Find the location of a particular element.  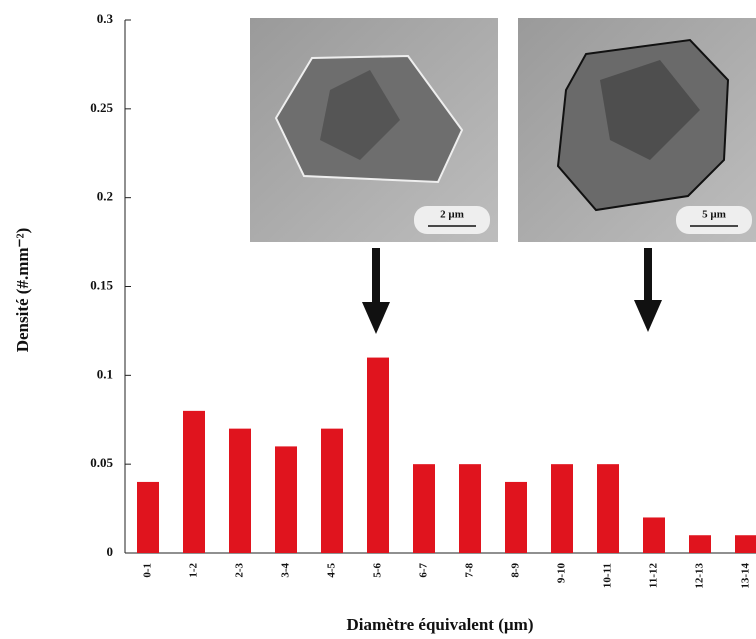

x-tick-label: 6-7 is located at coordinates (424, 570).